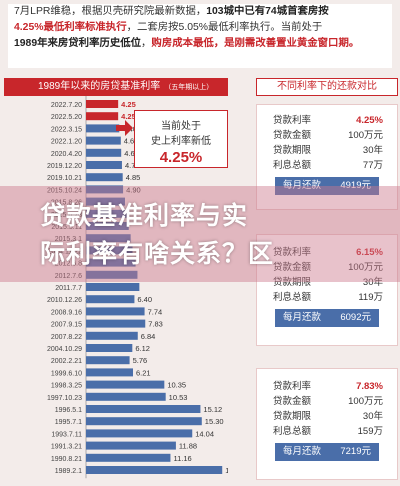 This screenshot has height=486, width=400. I want to click on rate-value: 4.25%, so click(369, 120).